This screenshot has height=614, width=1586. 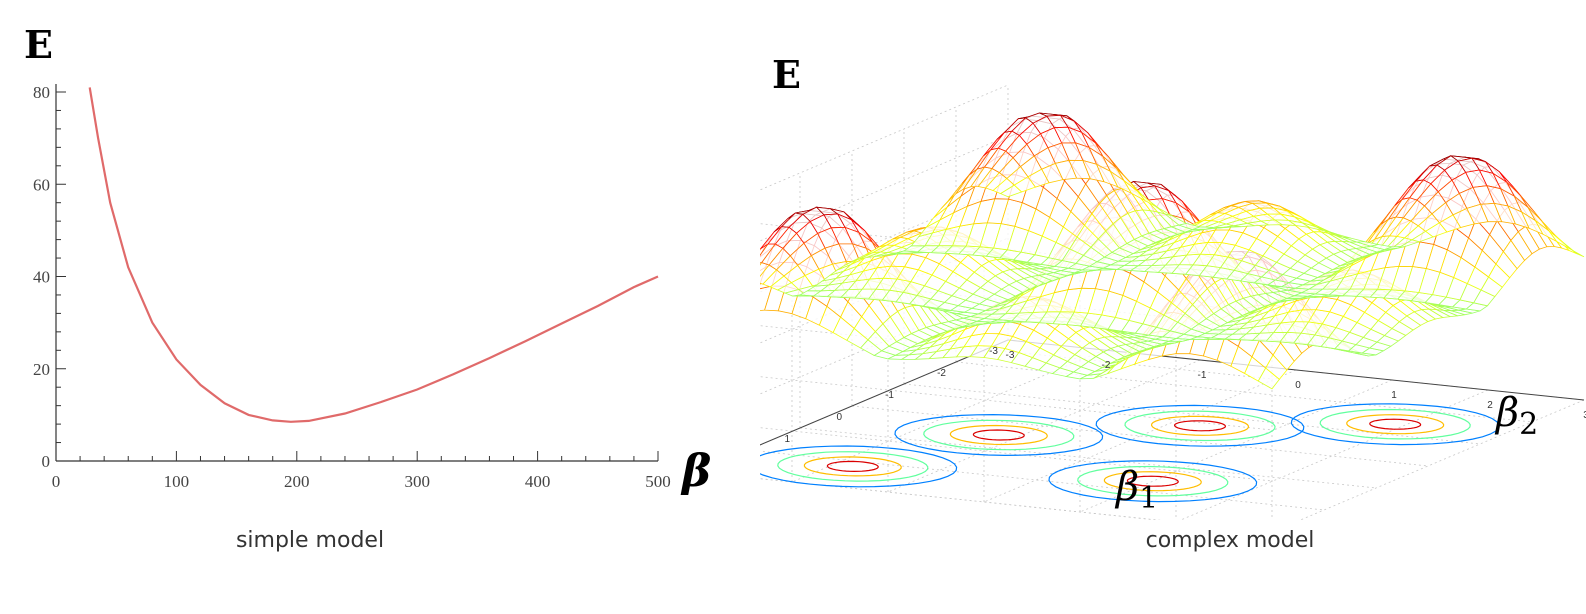 What do you see at coordinates (41, 92) in the screenshot?
I see `simple-y-tick-label: 80` at bounding box center [41, 92].